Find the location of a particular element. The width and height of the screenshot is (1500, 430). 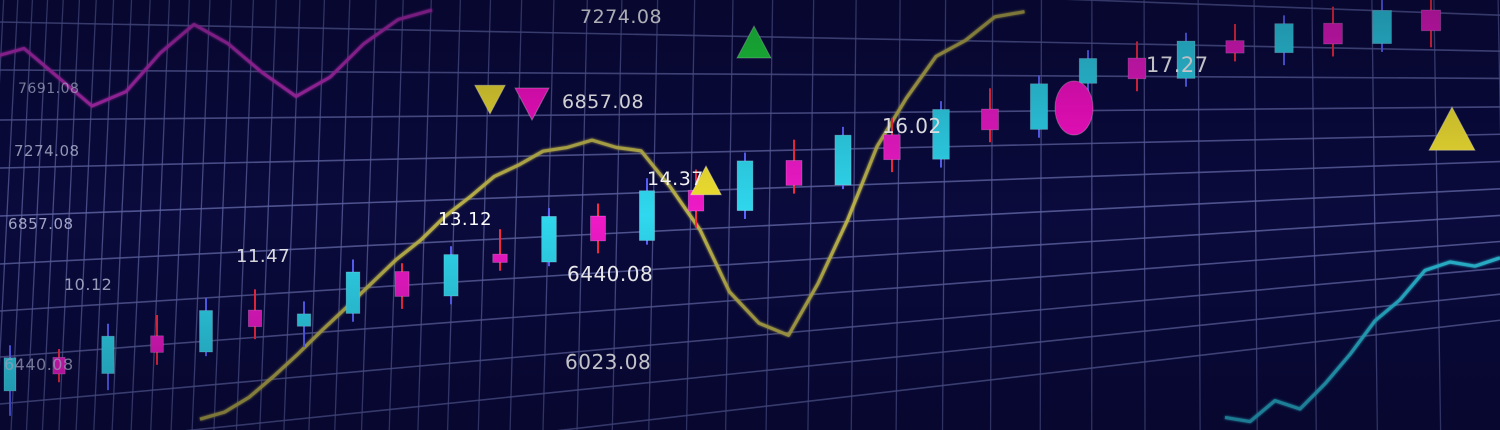

left-axis-label: 6440.08 is located at coordinates (39, 364).